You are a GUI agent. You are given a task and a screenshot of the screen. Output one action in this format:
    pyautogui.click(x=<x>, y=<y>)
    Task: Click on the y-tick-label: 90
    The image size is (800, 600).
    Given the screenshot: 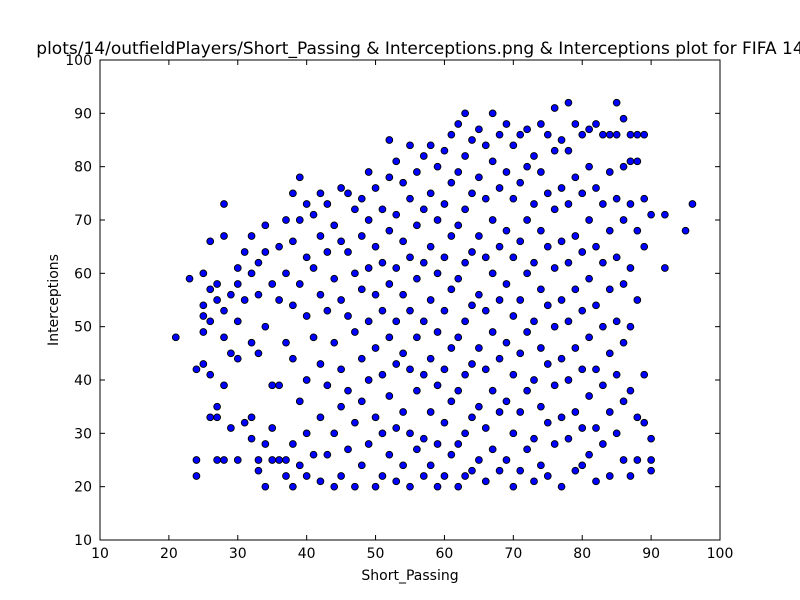 What is the action you would take?
    pyautogui.click(x=83, y=114)
    